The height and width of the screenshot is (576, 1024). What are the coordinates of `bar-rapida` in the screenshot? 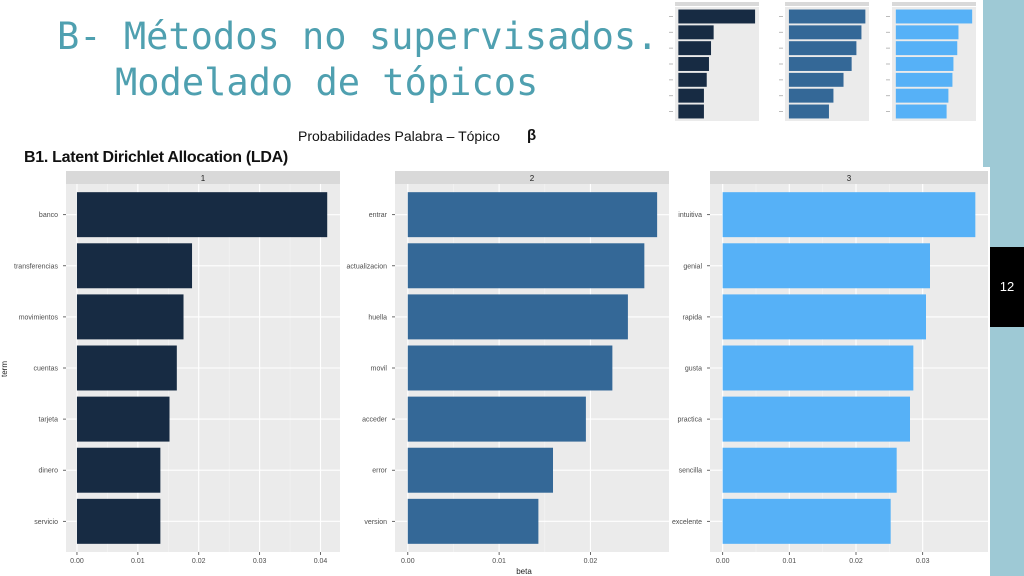 It's located at (824, 317).